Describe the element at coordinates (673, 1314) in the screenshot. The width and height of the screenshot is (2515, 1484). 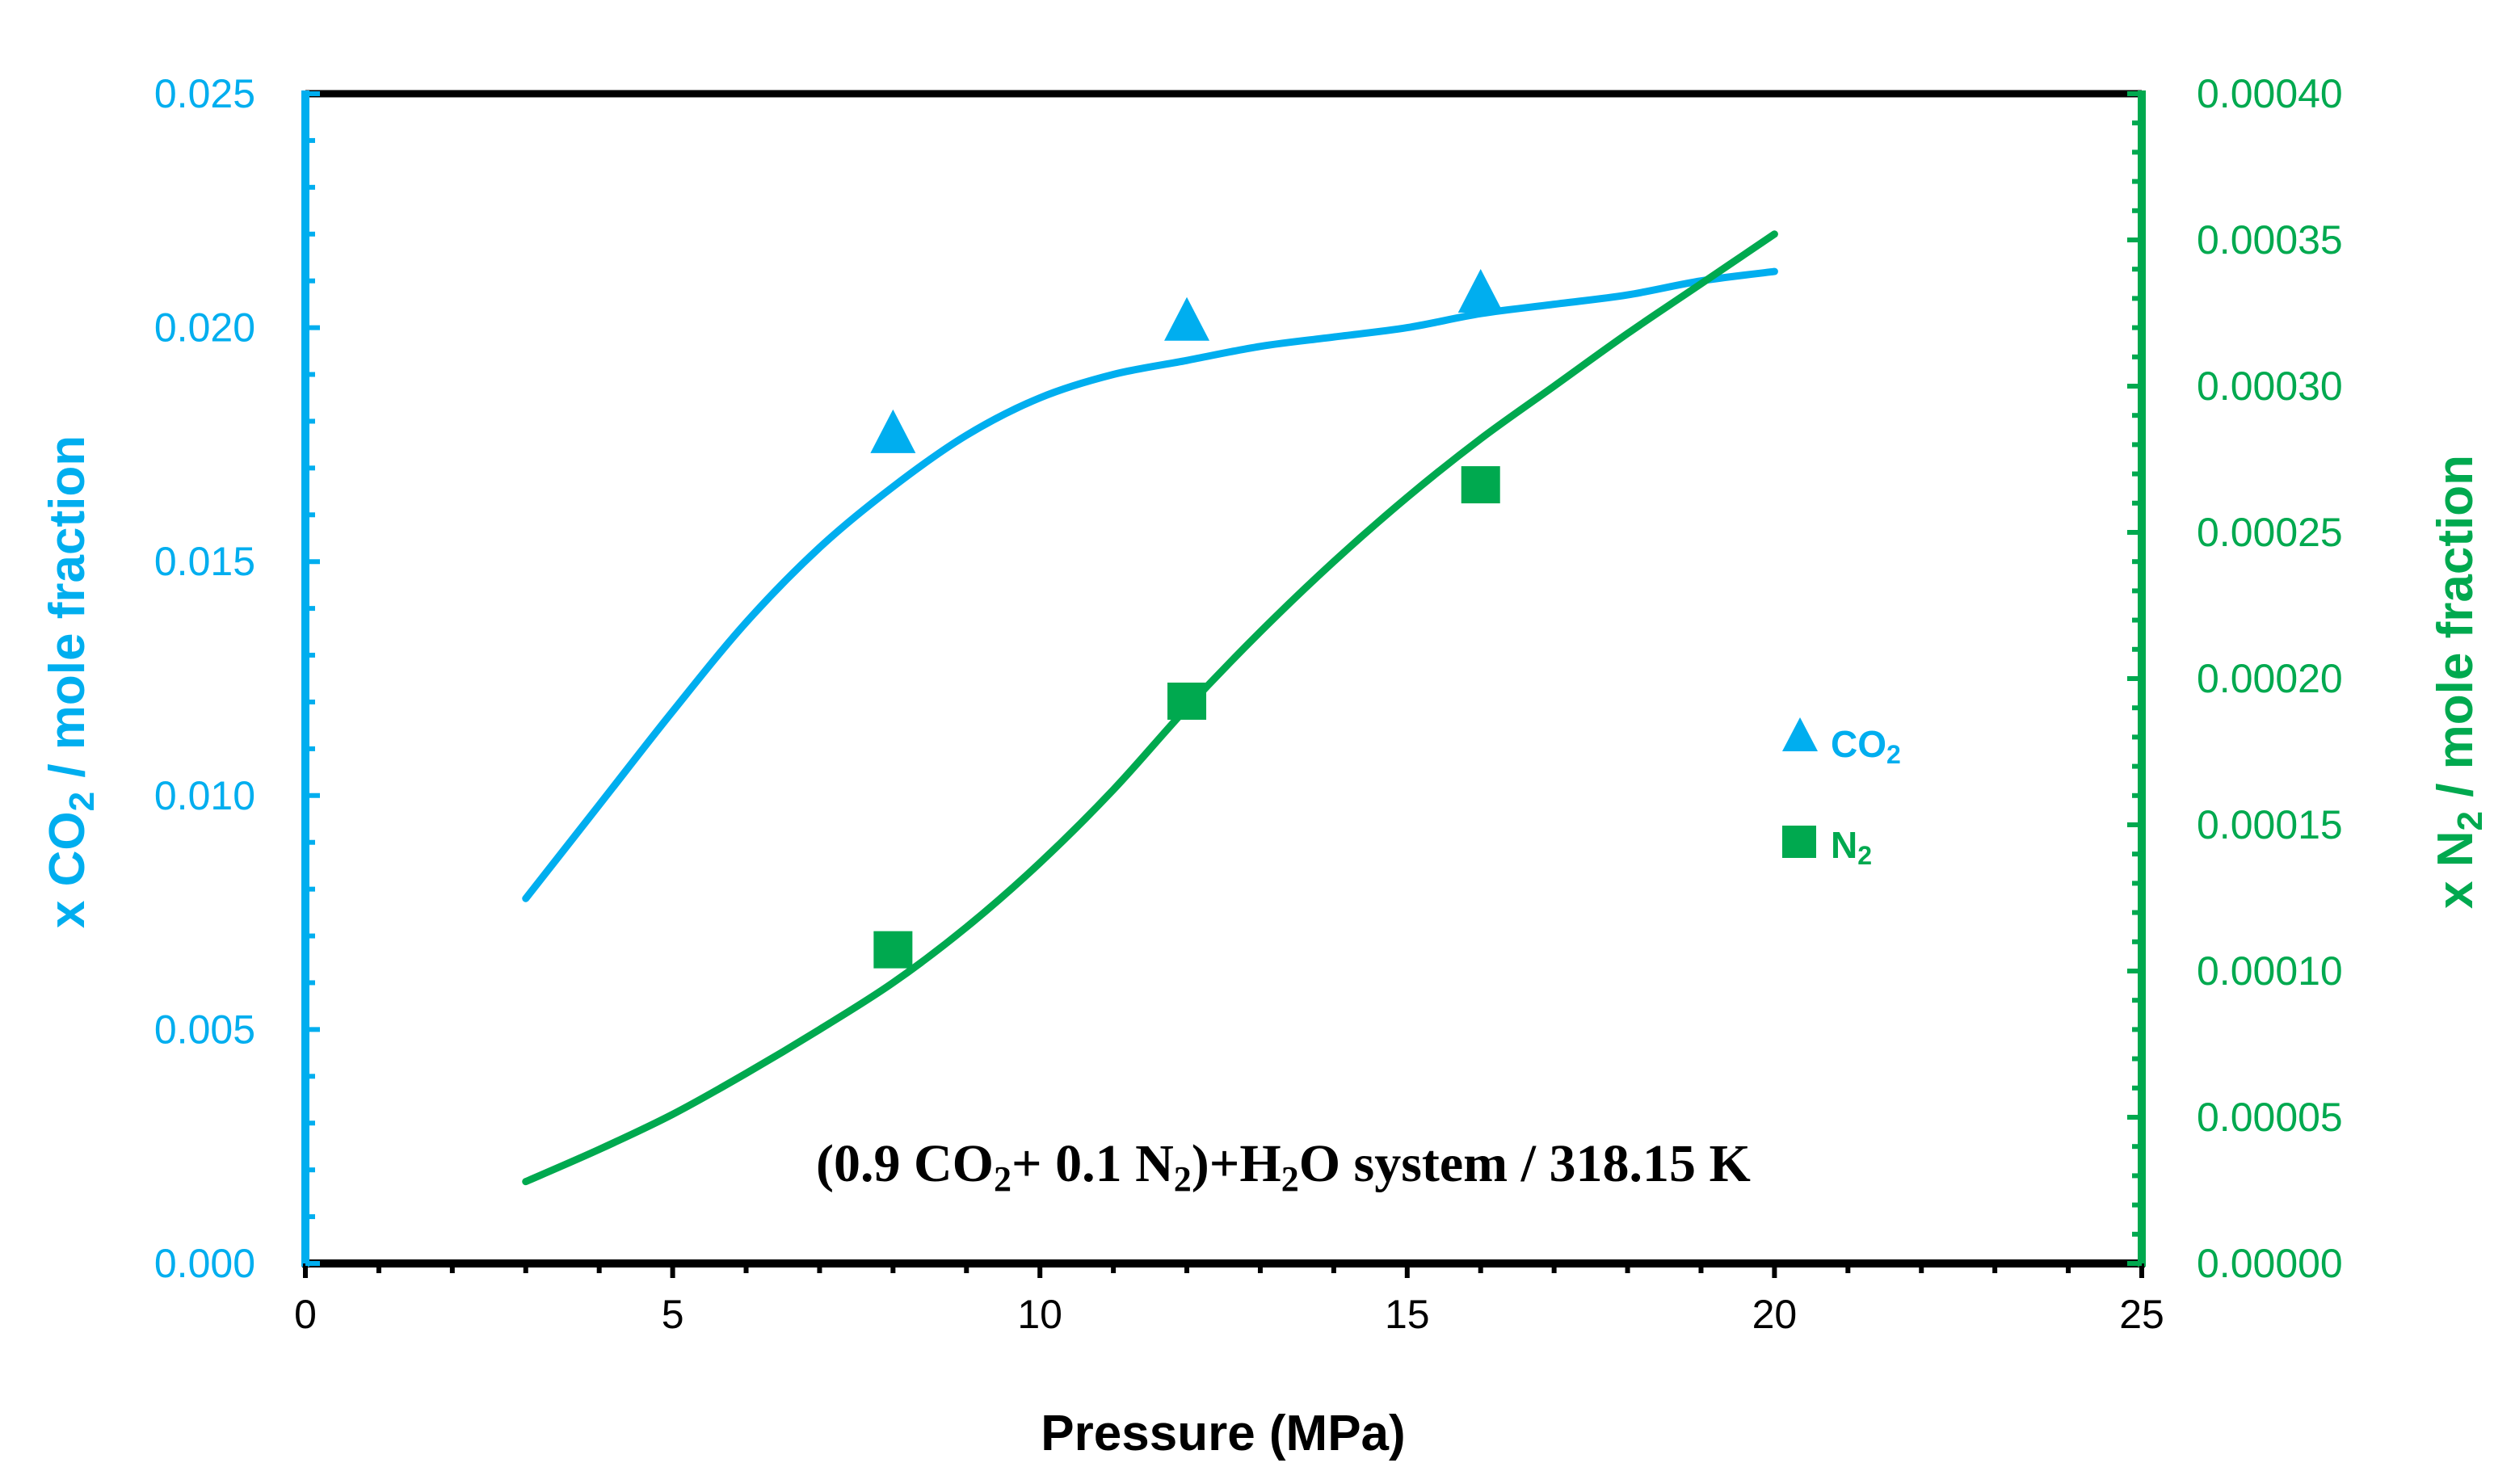
I see `x-tick-label: 5` at that location.